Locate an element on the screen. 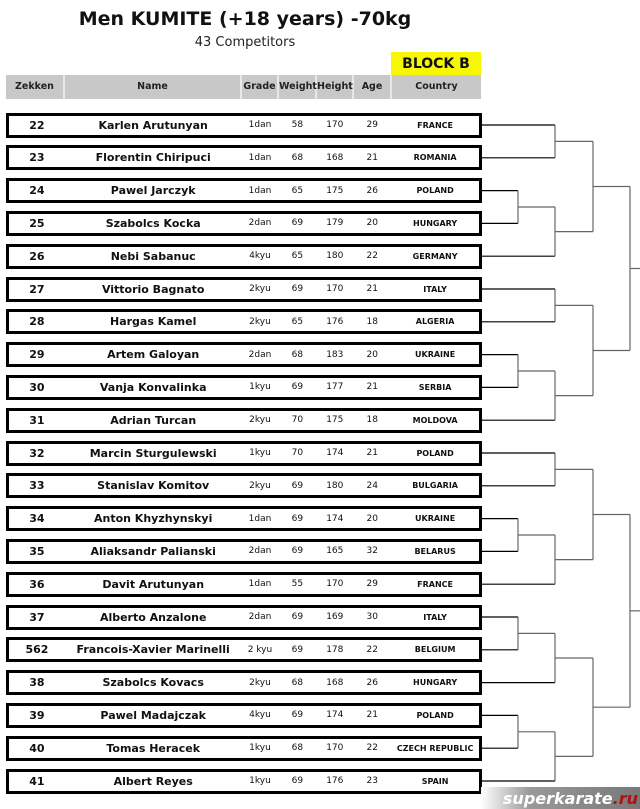 This screenshot has height=809, width=640. cell-height: 180 is located at coordinates (335, 485).